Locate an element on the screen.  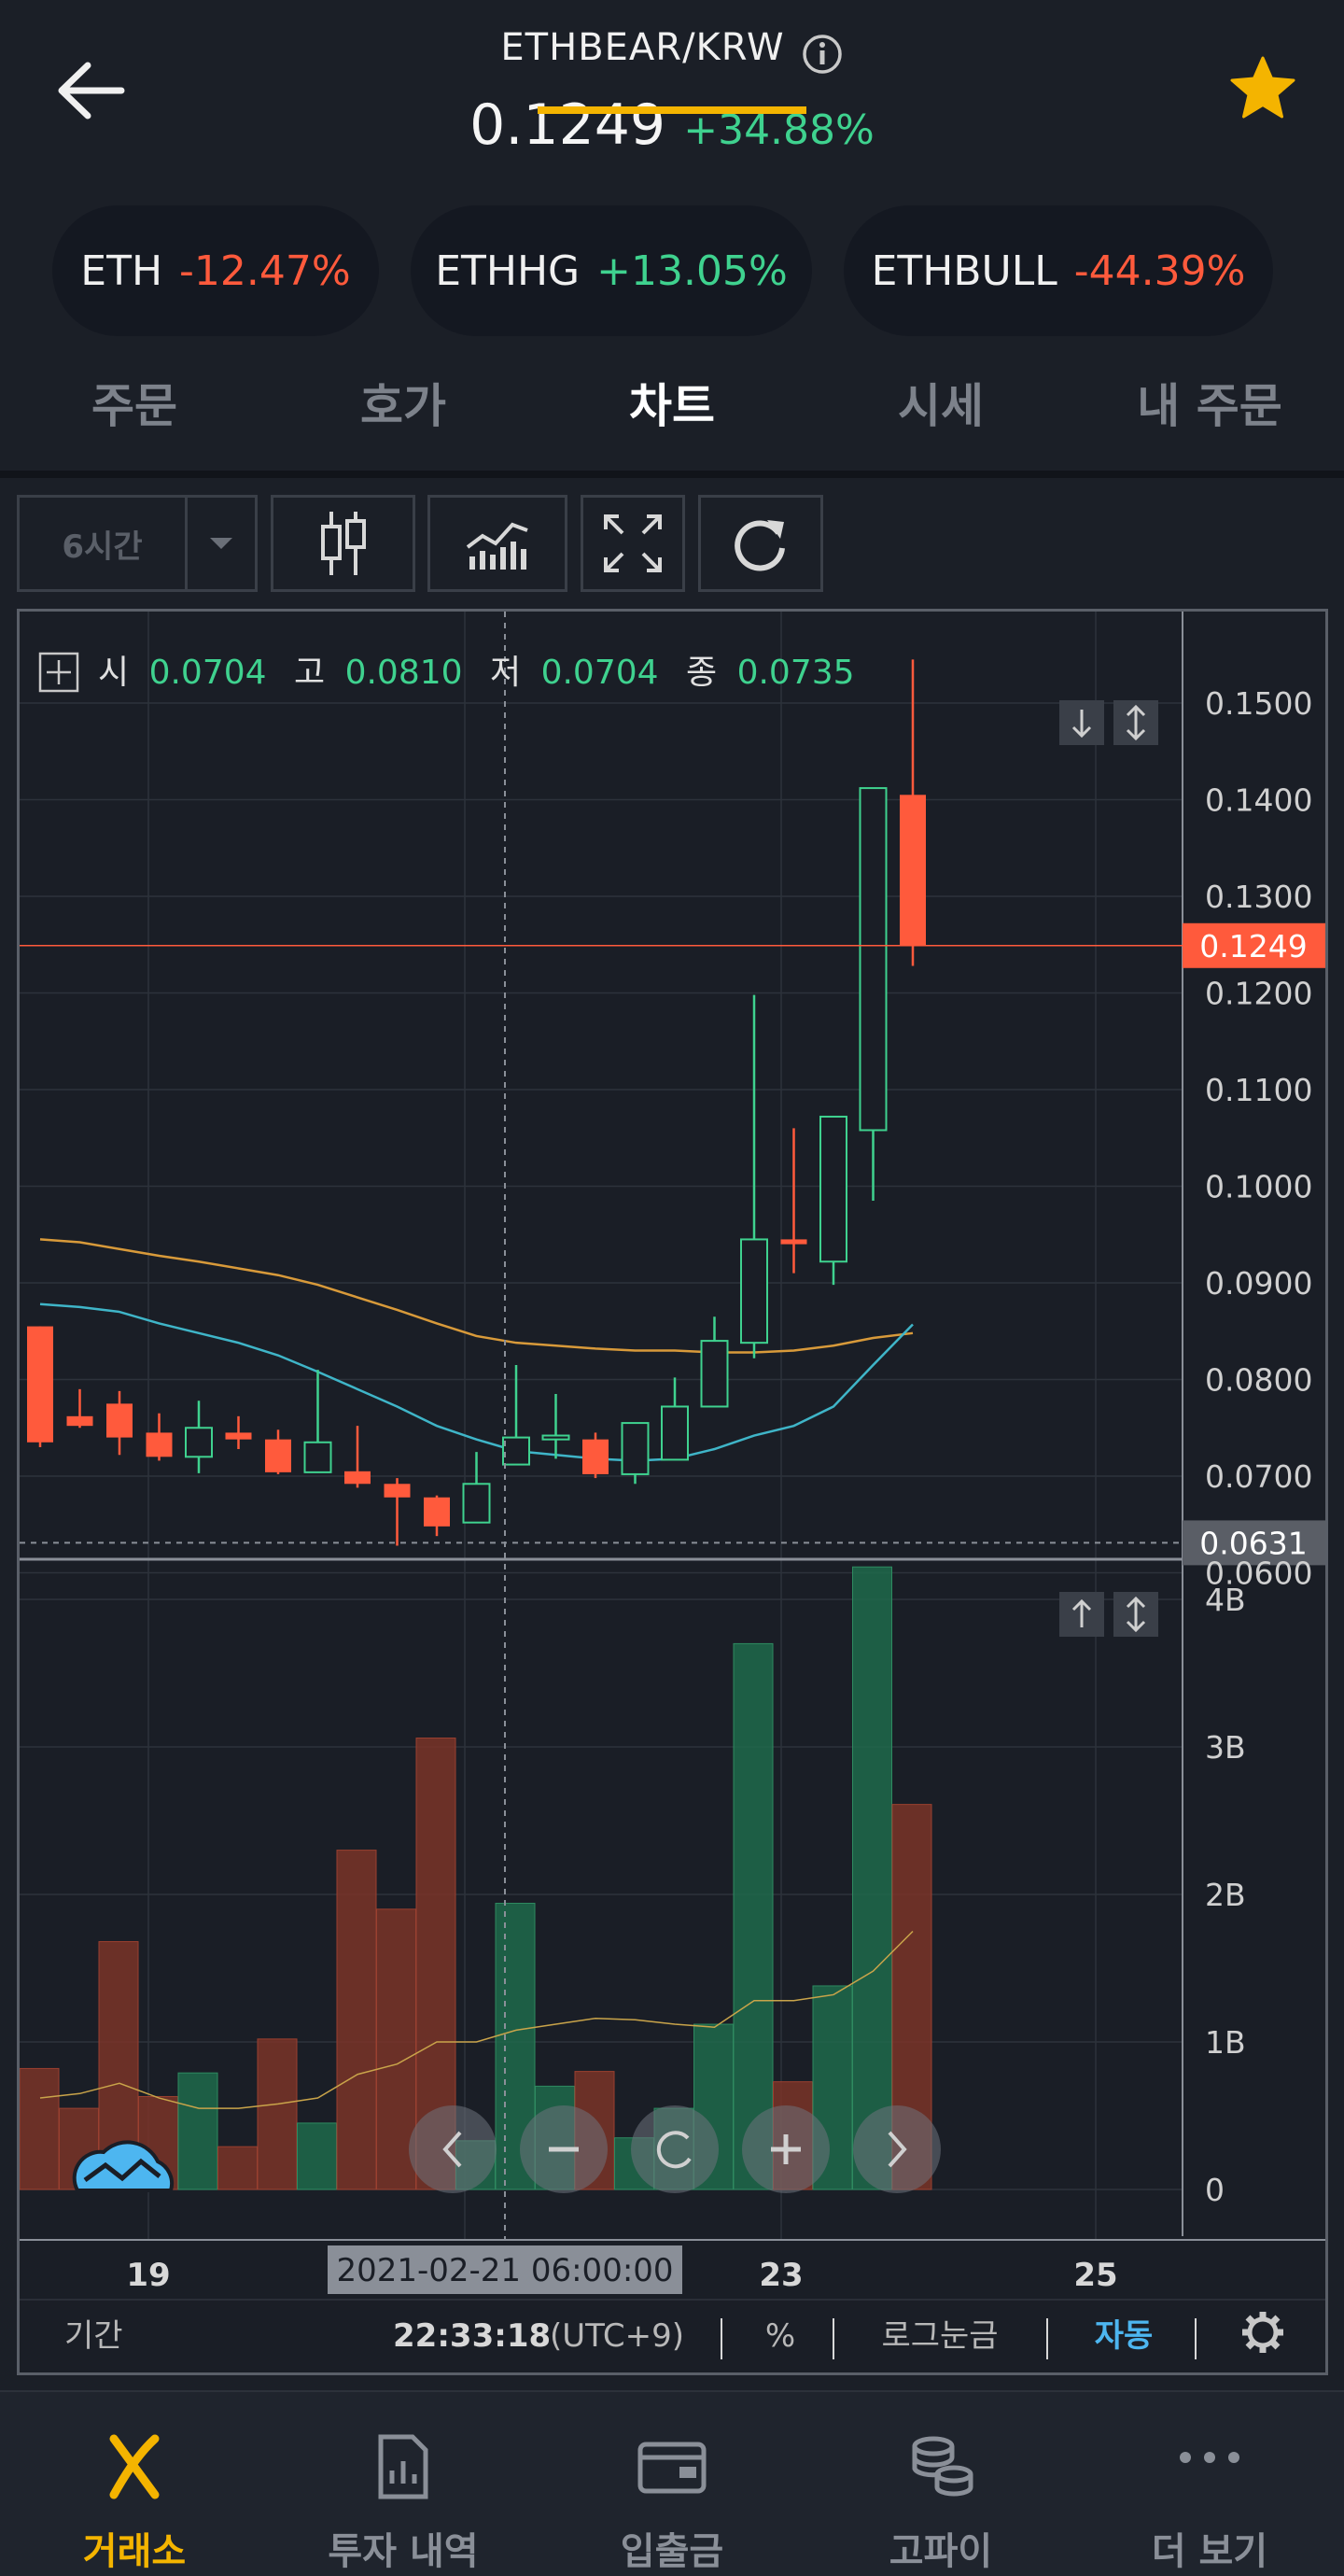
volume-tick-label: 4B is located at coordinates (1225, 1600).